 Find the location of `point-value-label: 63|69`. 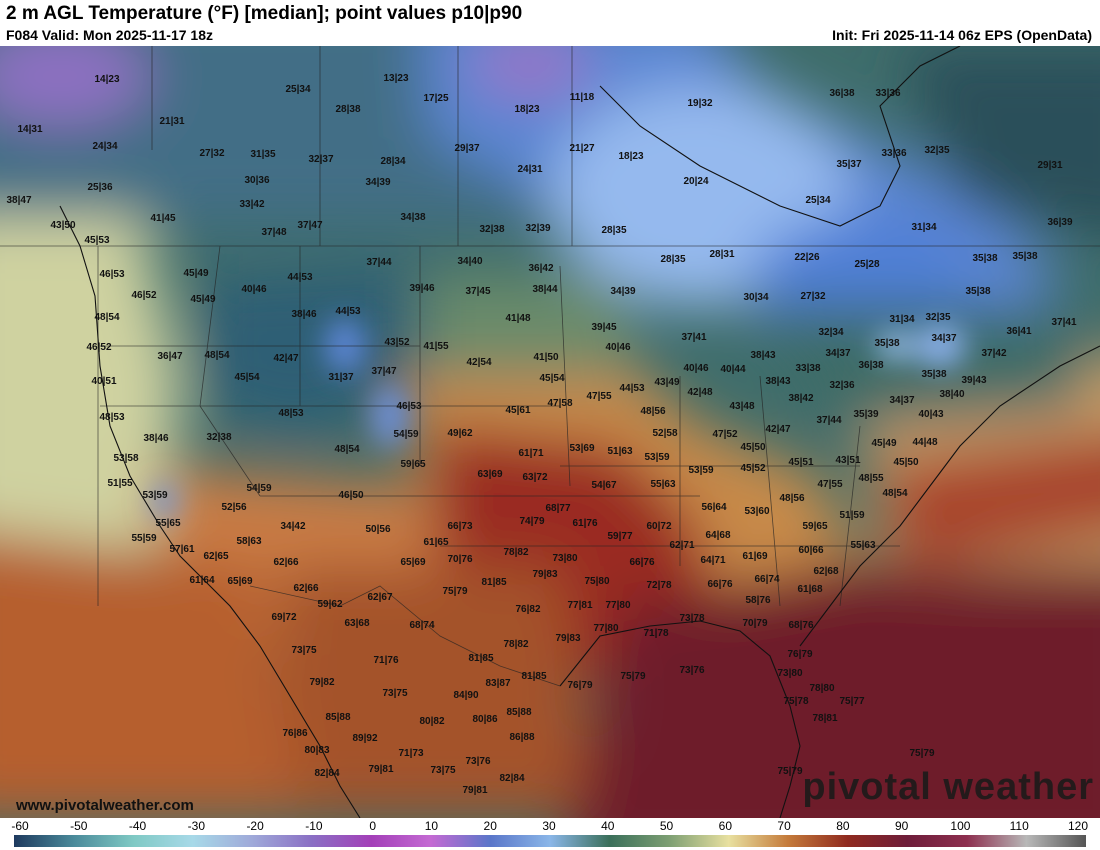

point-value-label: 63|69 is located at coordinates (489, 474).